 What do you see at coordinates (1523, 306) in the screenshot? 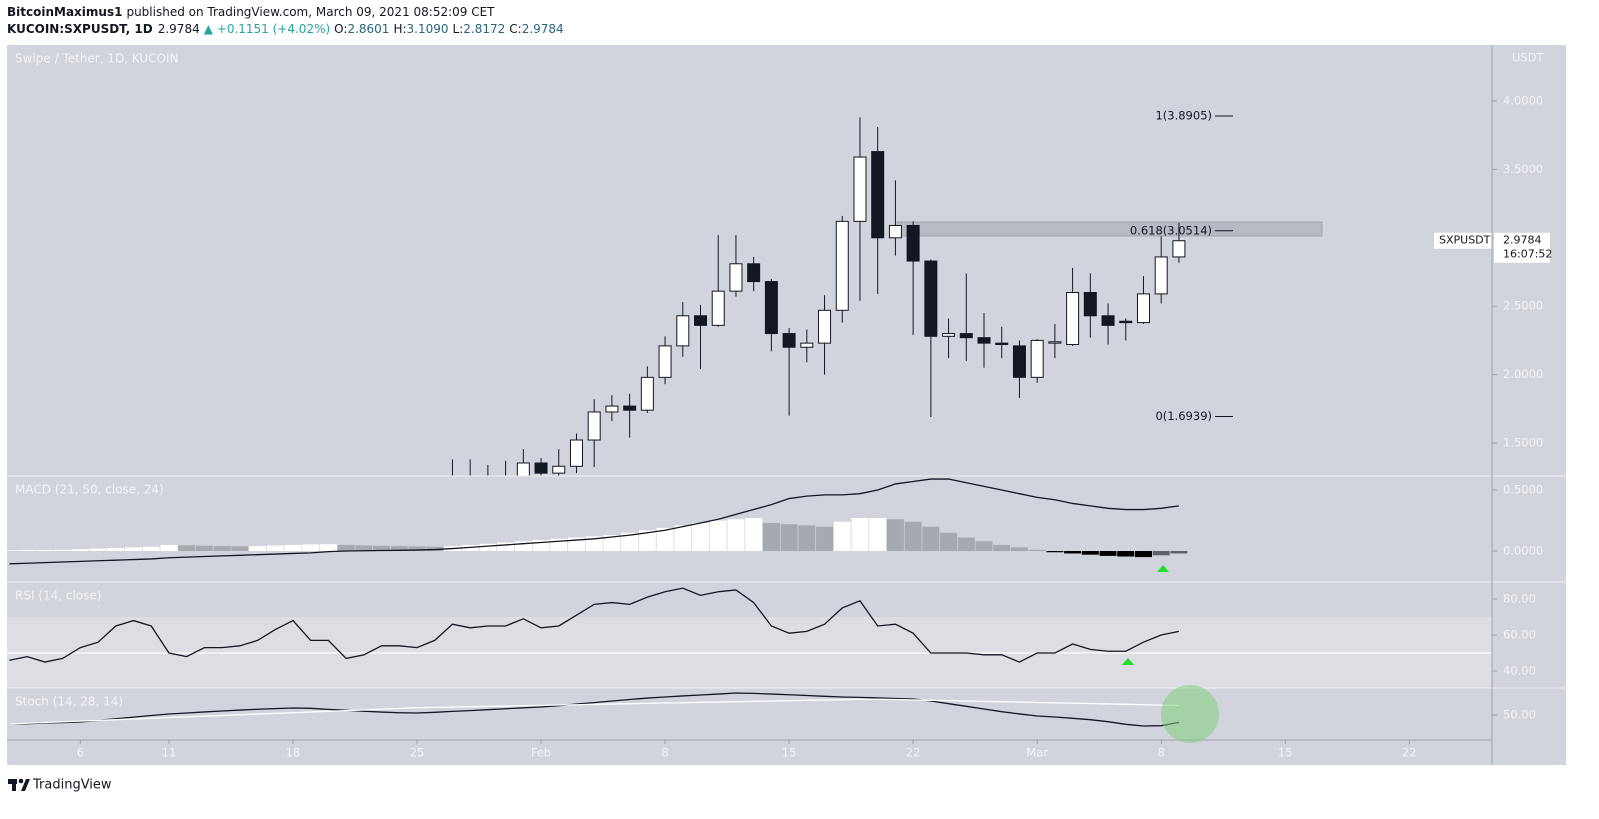
I see `y-tick-label: 2.5000` at bounding box center [1523, 306].